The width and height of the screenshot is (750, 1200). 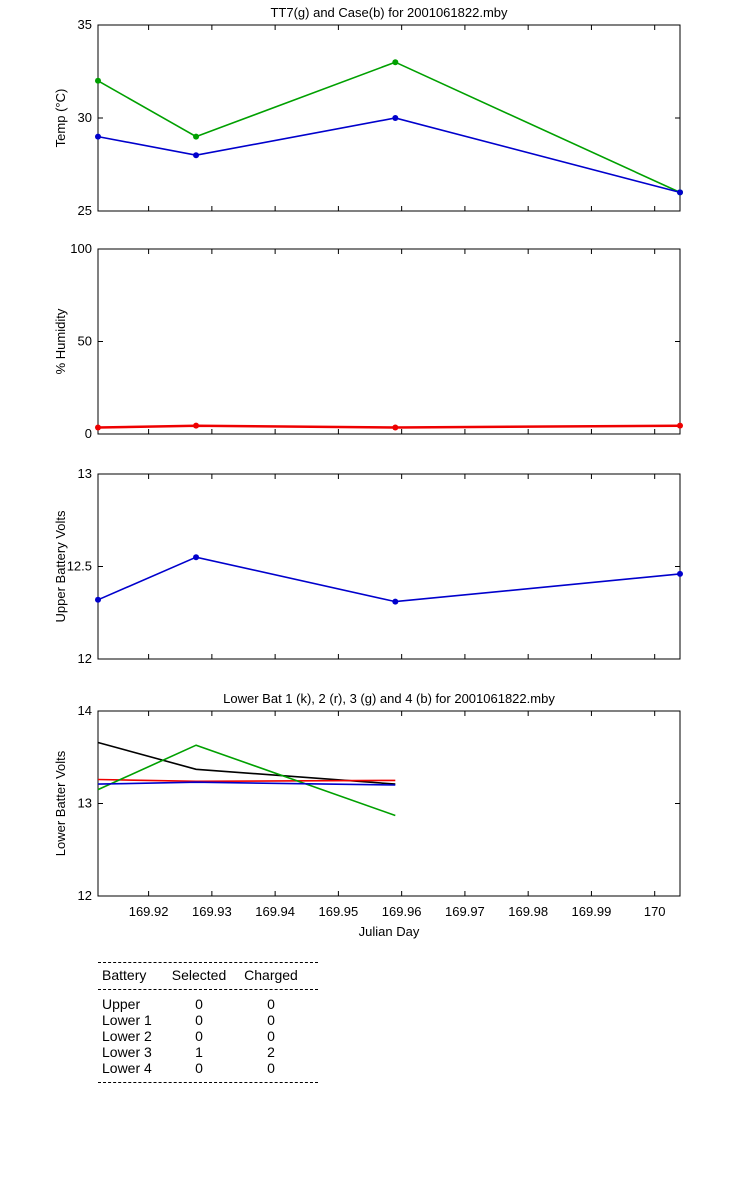 What do you see at coordinates (88, 433) in the screenshot?
I see `y-tick-label: 0` at bounding box center [88, 433].